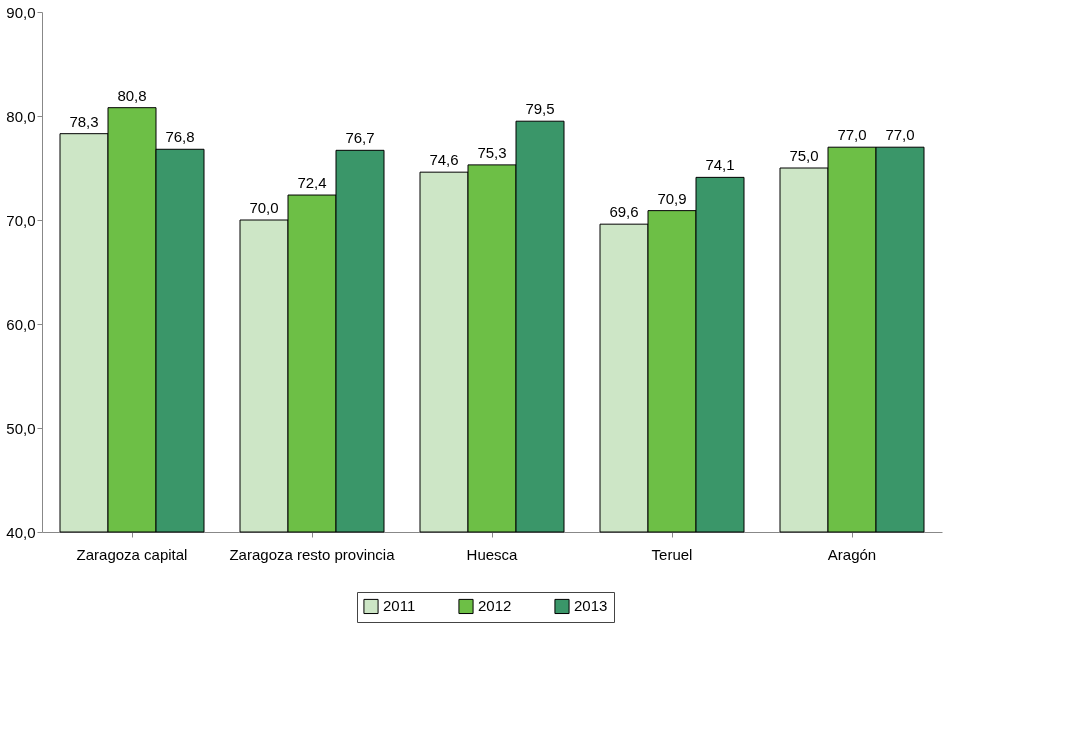 The width and height of the screenshot is (1079, 733). Describe the element at coordinates (720, 165) in the screenshot. I see `data-label: 74,1` at that location.